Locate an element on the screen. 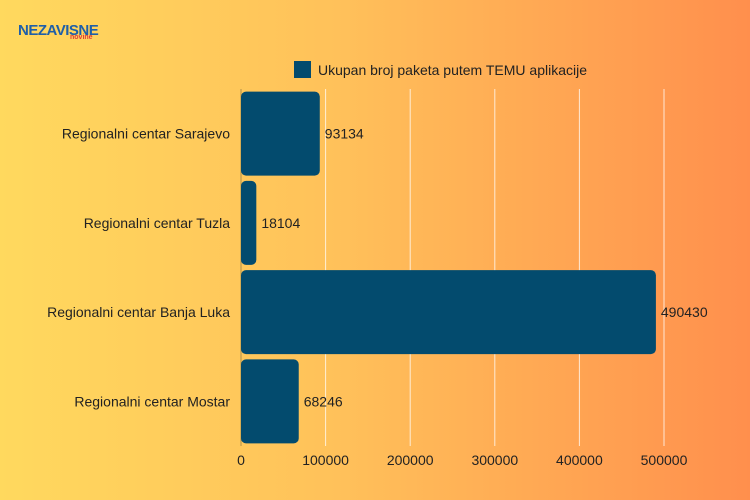  data-label: 18104 is located at coordinates (280, 223).